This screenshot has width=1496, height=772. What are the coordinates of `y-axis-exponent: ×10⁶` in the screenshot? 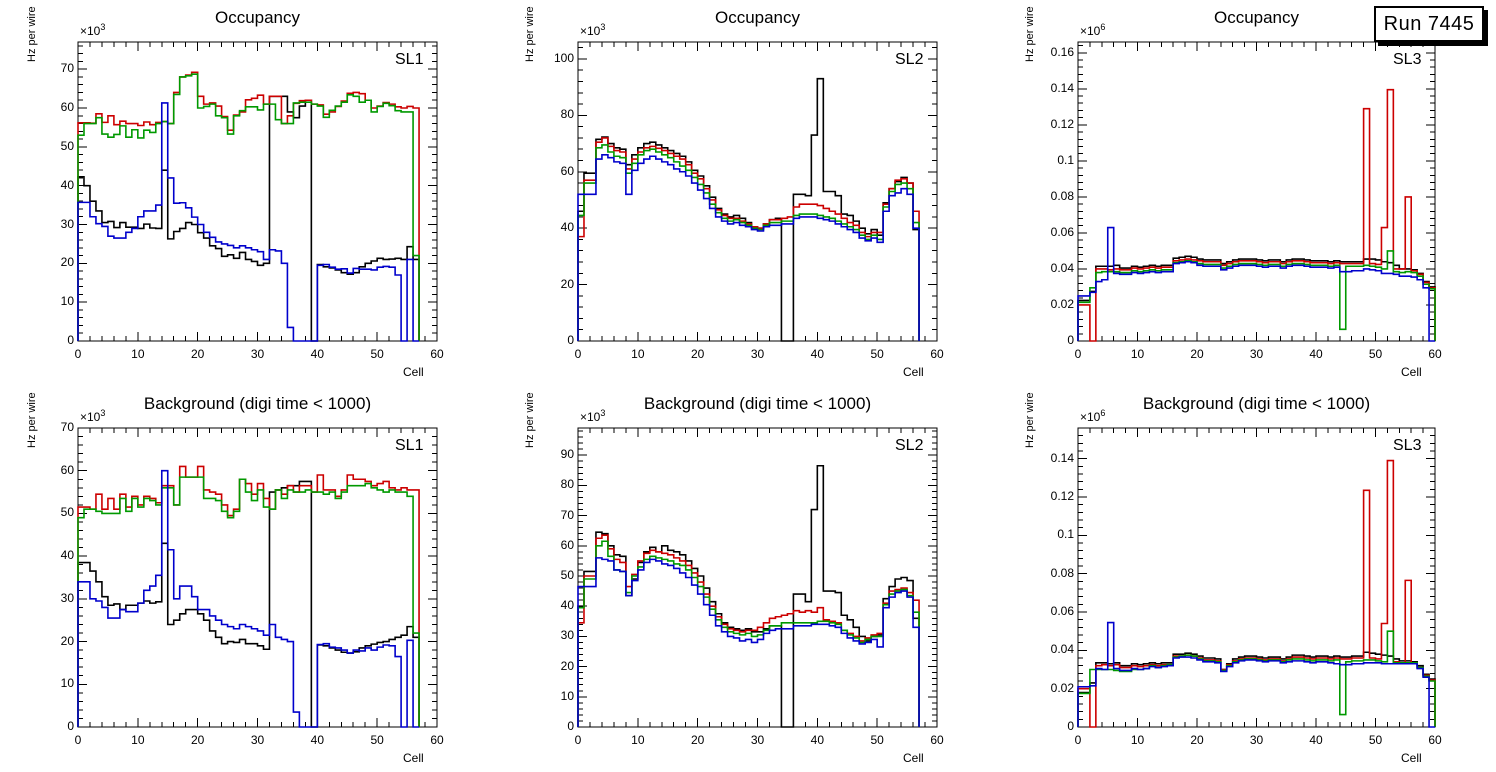 It's located at (1093, 416).